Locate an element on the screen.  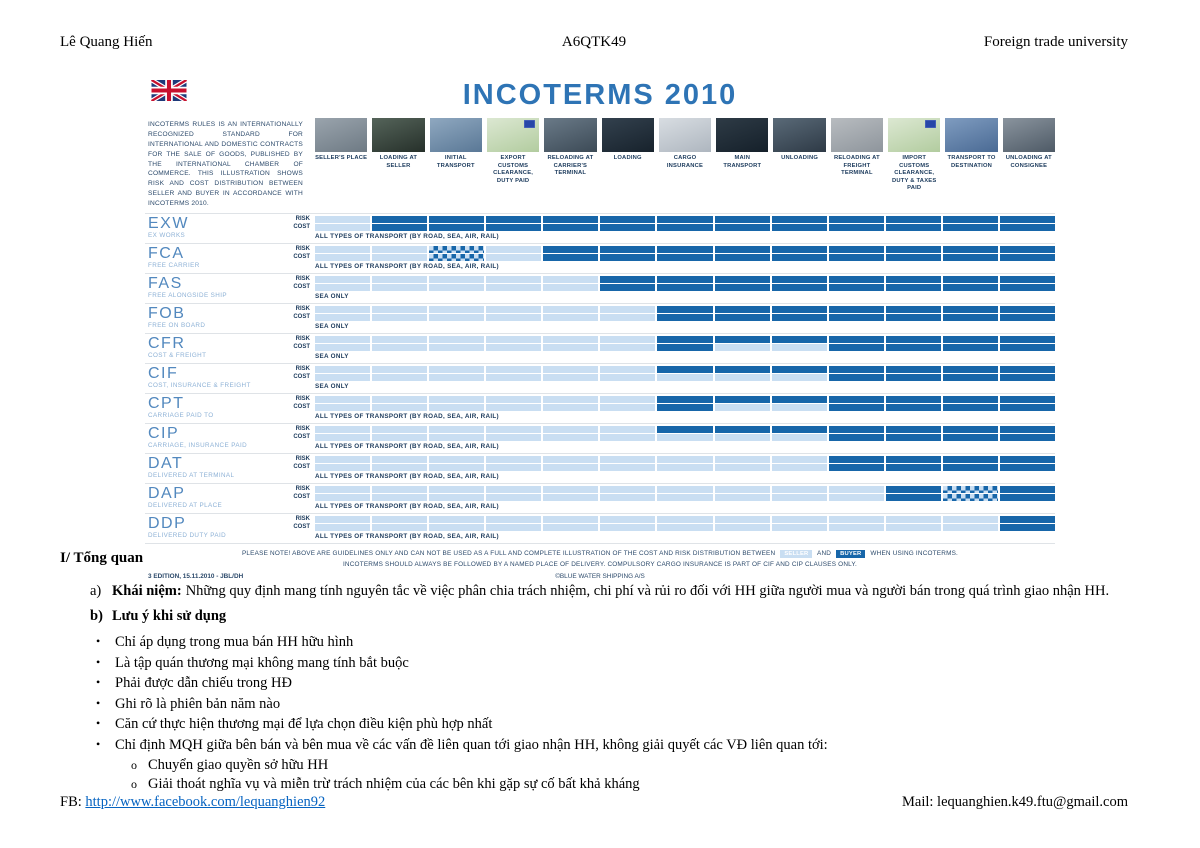
header-university: Foreign trade university is located at coordinates (1055, 42).